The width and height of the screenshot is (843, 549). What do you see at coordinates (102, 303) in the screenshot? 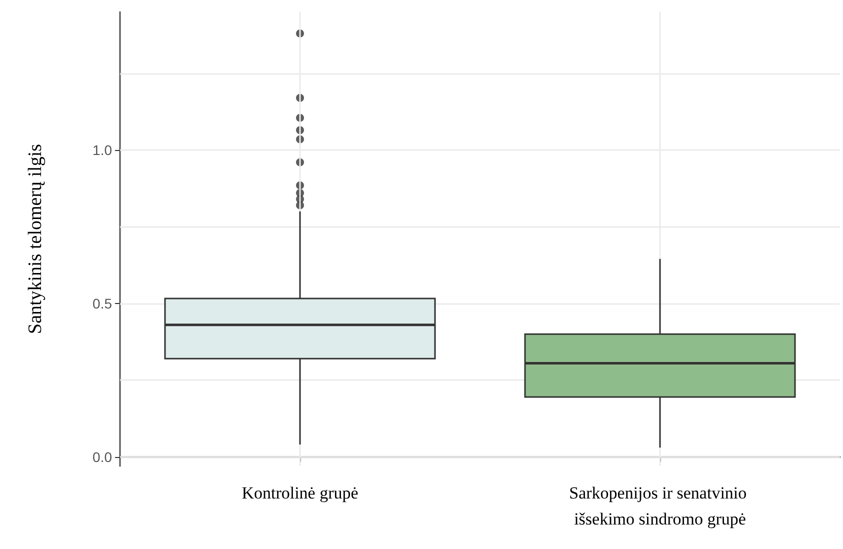
I see `y-tick-label: 0.5` at bounding box center [102, 303].